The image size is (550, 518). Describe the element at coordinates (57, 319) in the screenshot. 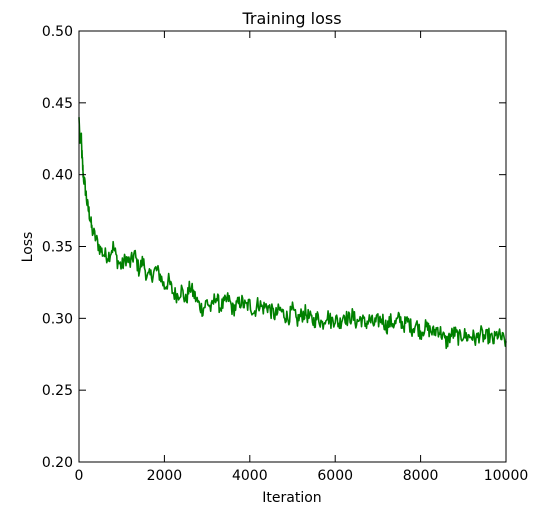

I see `y-tick-label: 0.30` at that location.